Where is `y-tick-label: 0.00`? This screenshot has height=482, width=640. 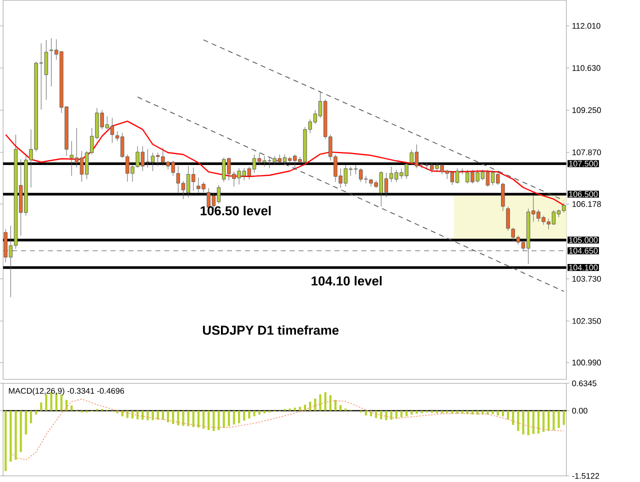 y-tick-label: 0.00 is located at coordinates (580, 411).